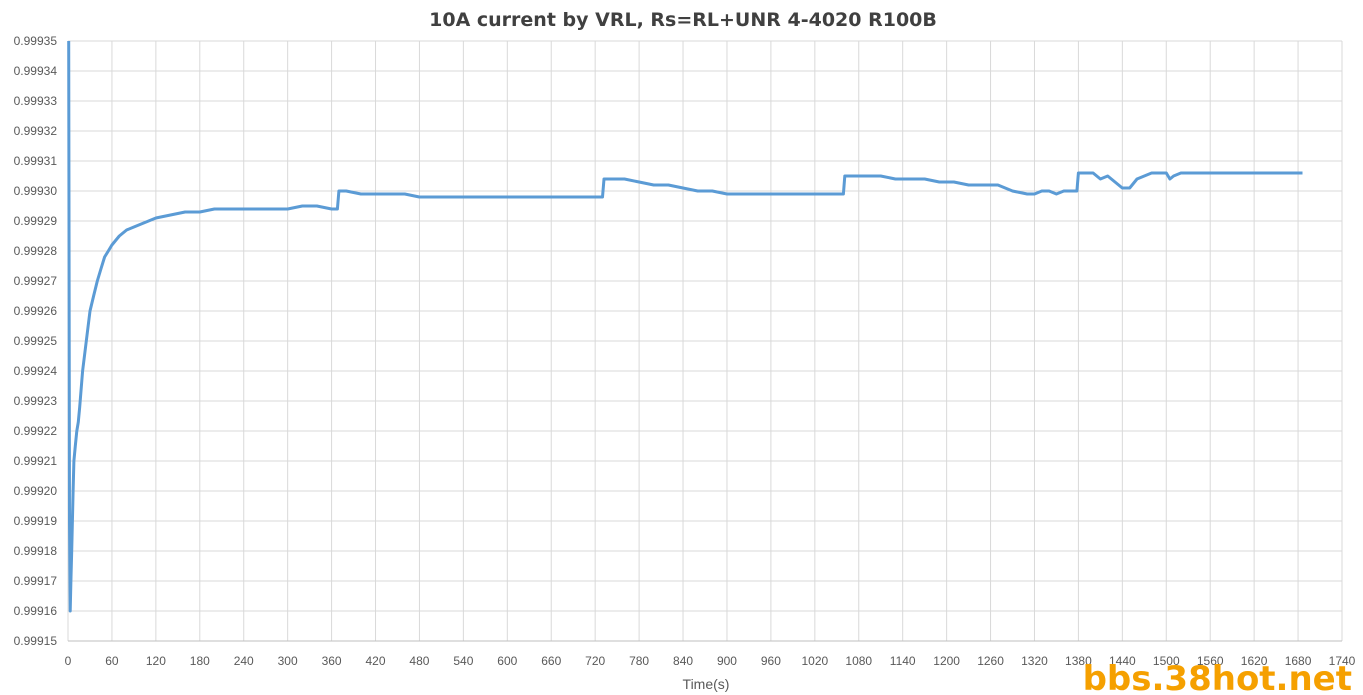 The height and width of the screenshot is (695, 1363). What do you see at coordinates (1298, 661) in the screenshot?
I see `x-tick-label: 1680` at bounding box center [1298, 661].